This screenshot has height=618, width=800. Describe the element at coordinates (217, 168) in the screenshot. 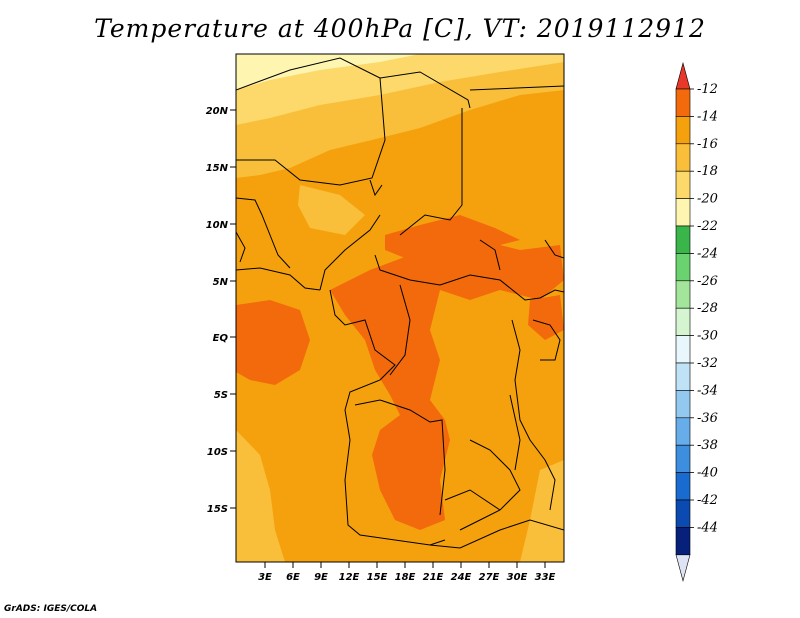

I see `lat-label: 15N` at that location.